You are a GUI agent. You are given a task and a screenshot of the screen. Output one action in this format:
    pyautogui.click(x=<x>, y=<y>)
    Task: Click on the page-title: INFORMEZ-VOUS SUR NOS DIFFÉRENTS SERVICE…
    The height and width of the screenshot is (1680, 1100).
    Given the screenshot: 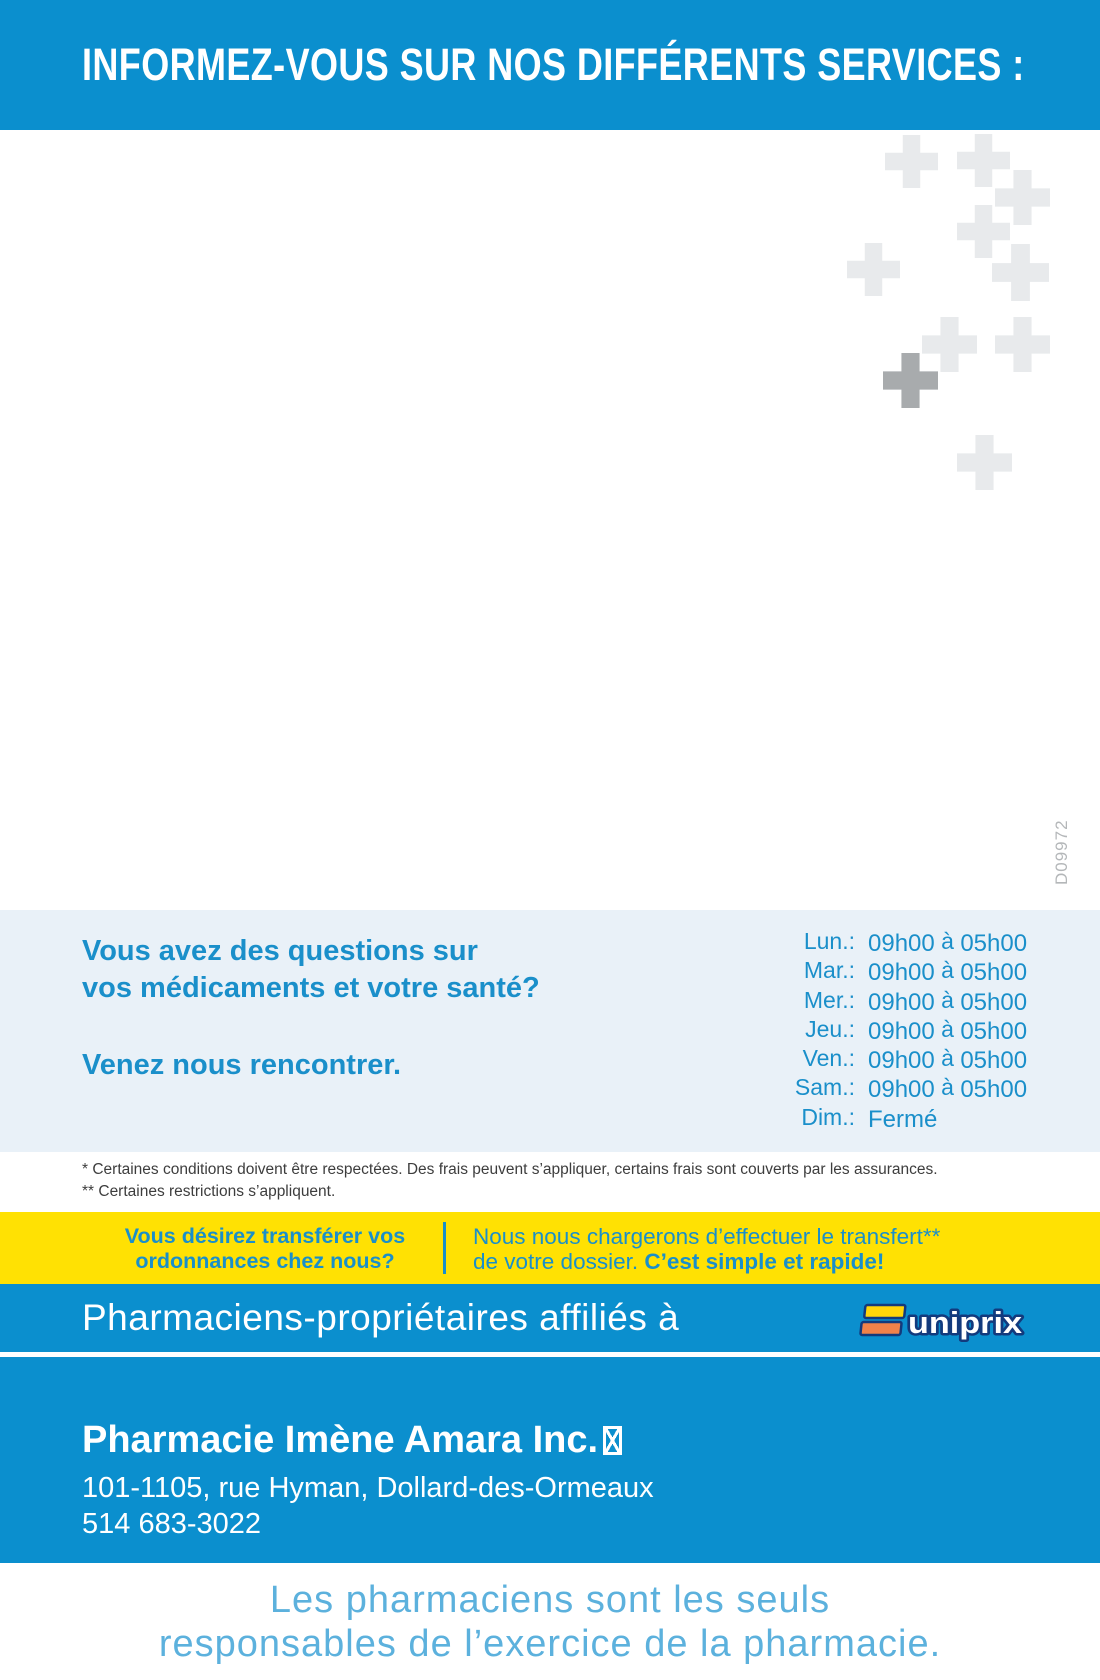 What is the action you would take?
    pyautogui.click(x=553, y=64)
    